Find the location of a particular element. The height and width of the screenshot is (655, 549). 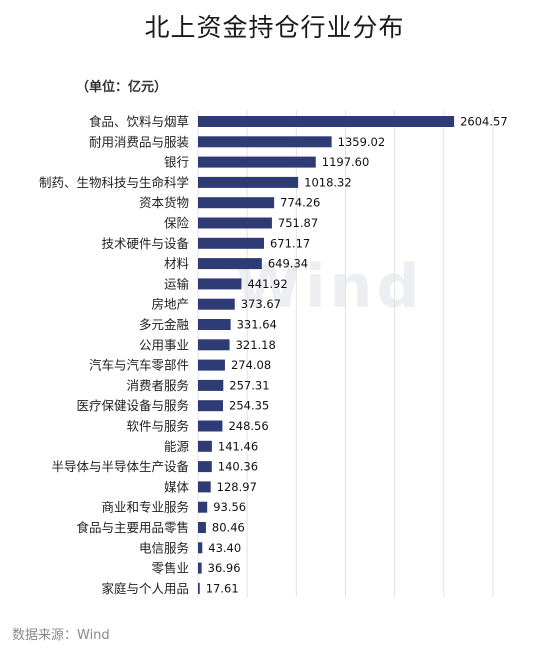

value-label: 128.97 is located at coordinates (237, 487).